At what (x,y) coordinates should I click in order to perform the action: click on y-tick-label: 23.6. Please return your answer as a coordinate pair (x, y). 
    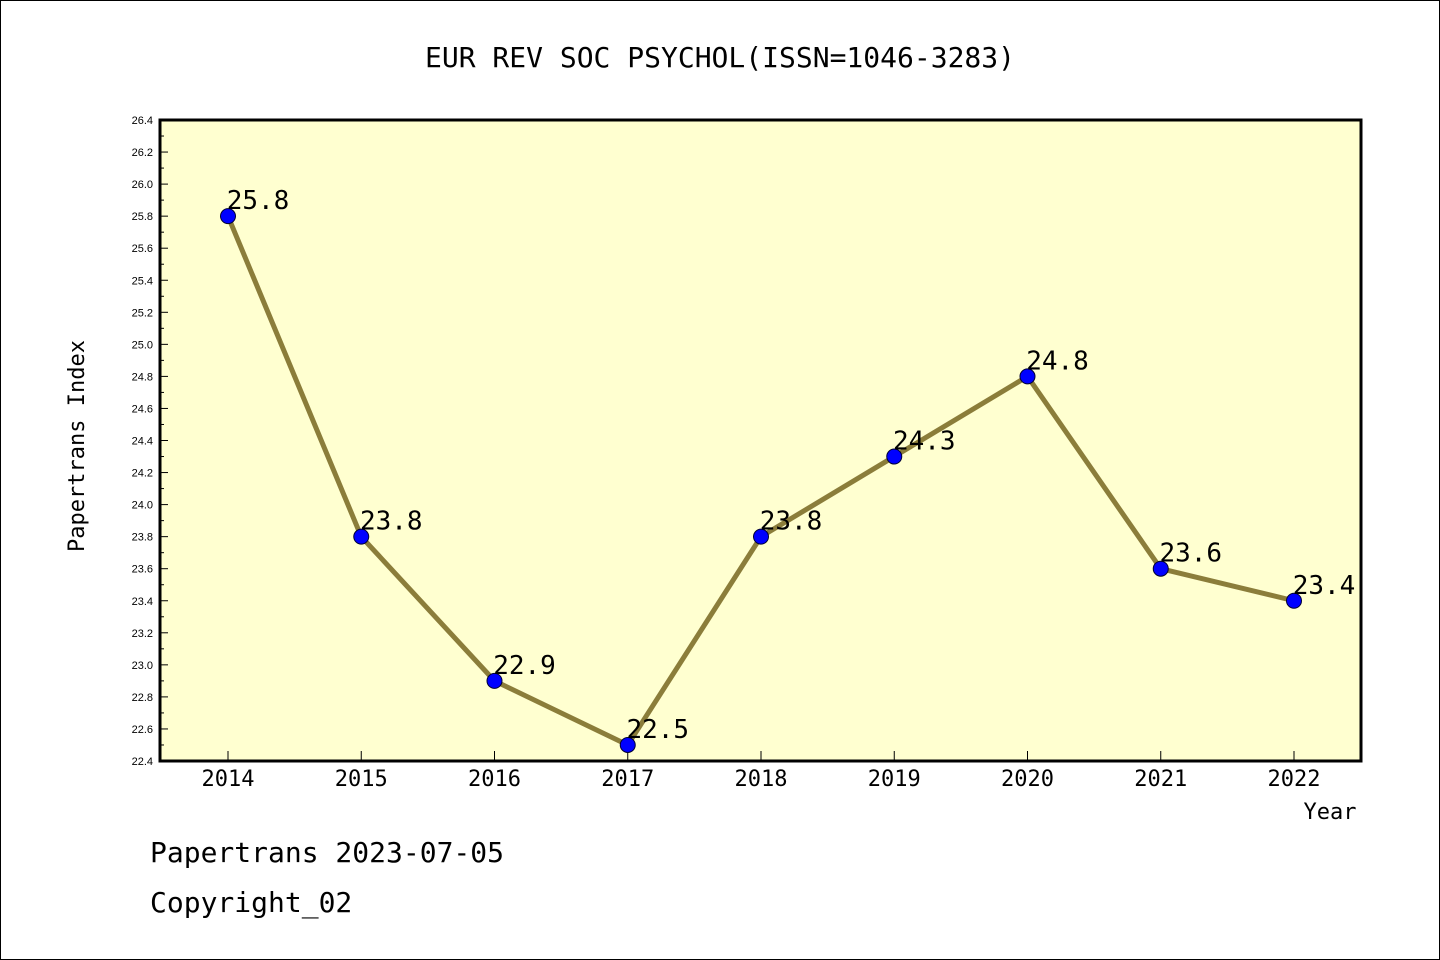
    Looking at the image, I should click on (142, 570).